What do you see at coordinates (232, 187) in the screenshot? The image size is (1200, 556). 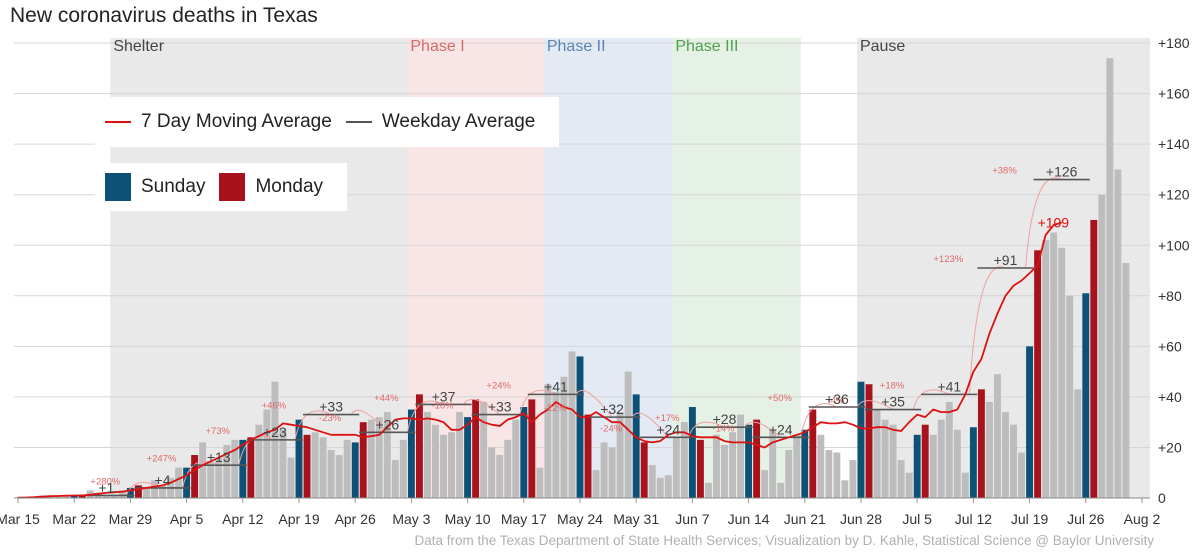 I see `legend-swatch-monday` at bounding box center [232, 187].